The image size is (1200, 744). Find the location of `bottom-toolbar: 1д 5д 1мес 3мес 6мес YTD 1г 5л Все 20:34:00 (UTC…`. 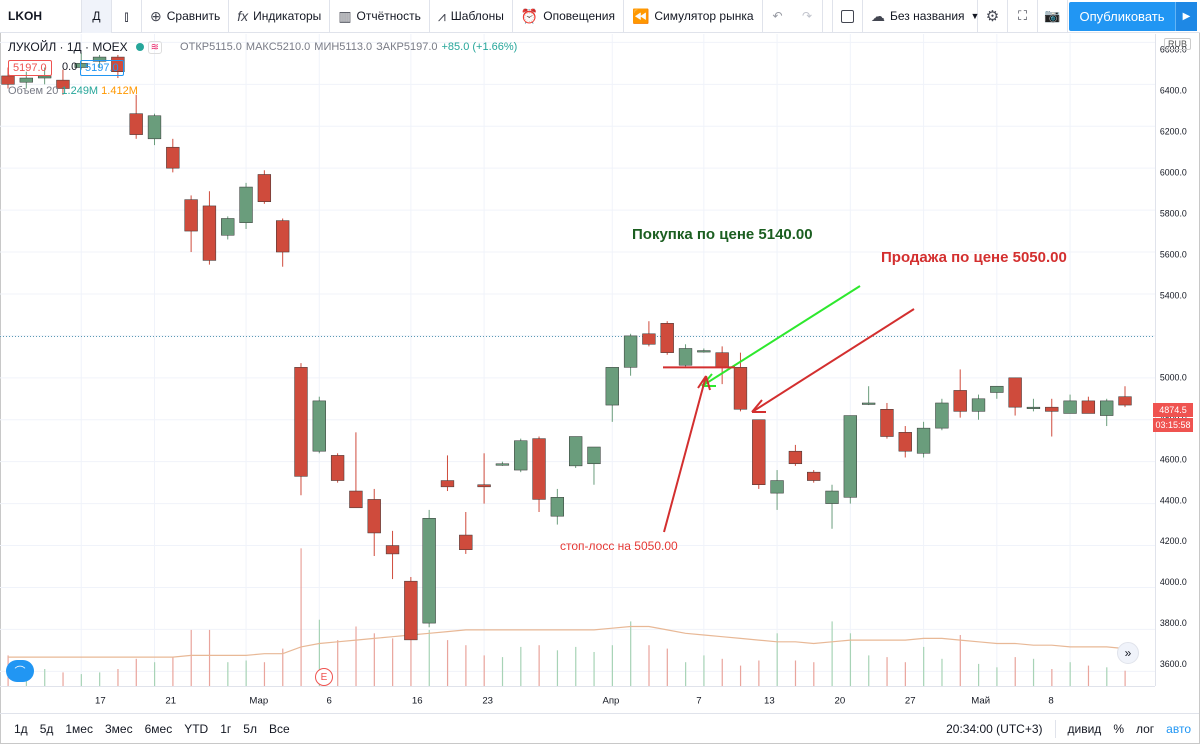

bottom-toolbar: 1д 5д 1мес 3мес 6мес YTD 1г 5л Все 20:34:00 (UTC… is located at coordinates (599, 728).